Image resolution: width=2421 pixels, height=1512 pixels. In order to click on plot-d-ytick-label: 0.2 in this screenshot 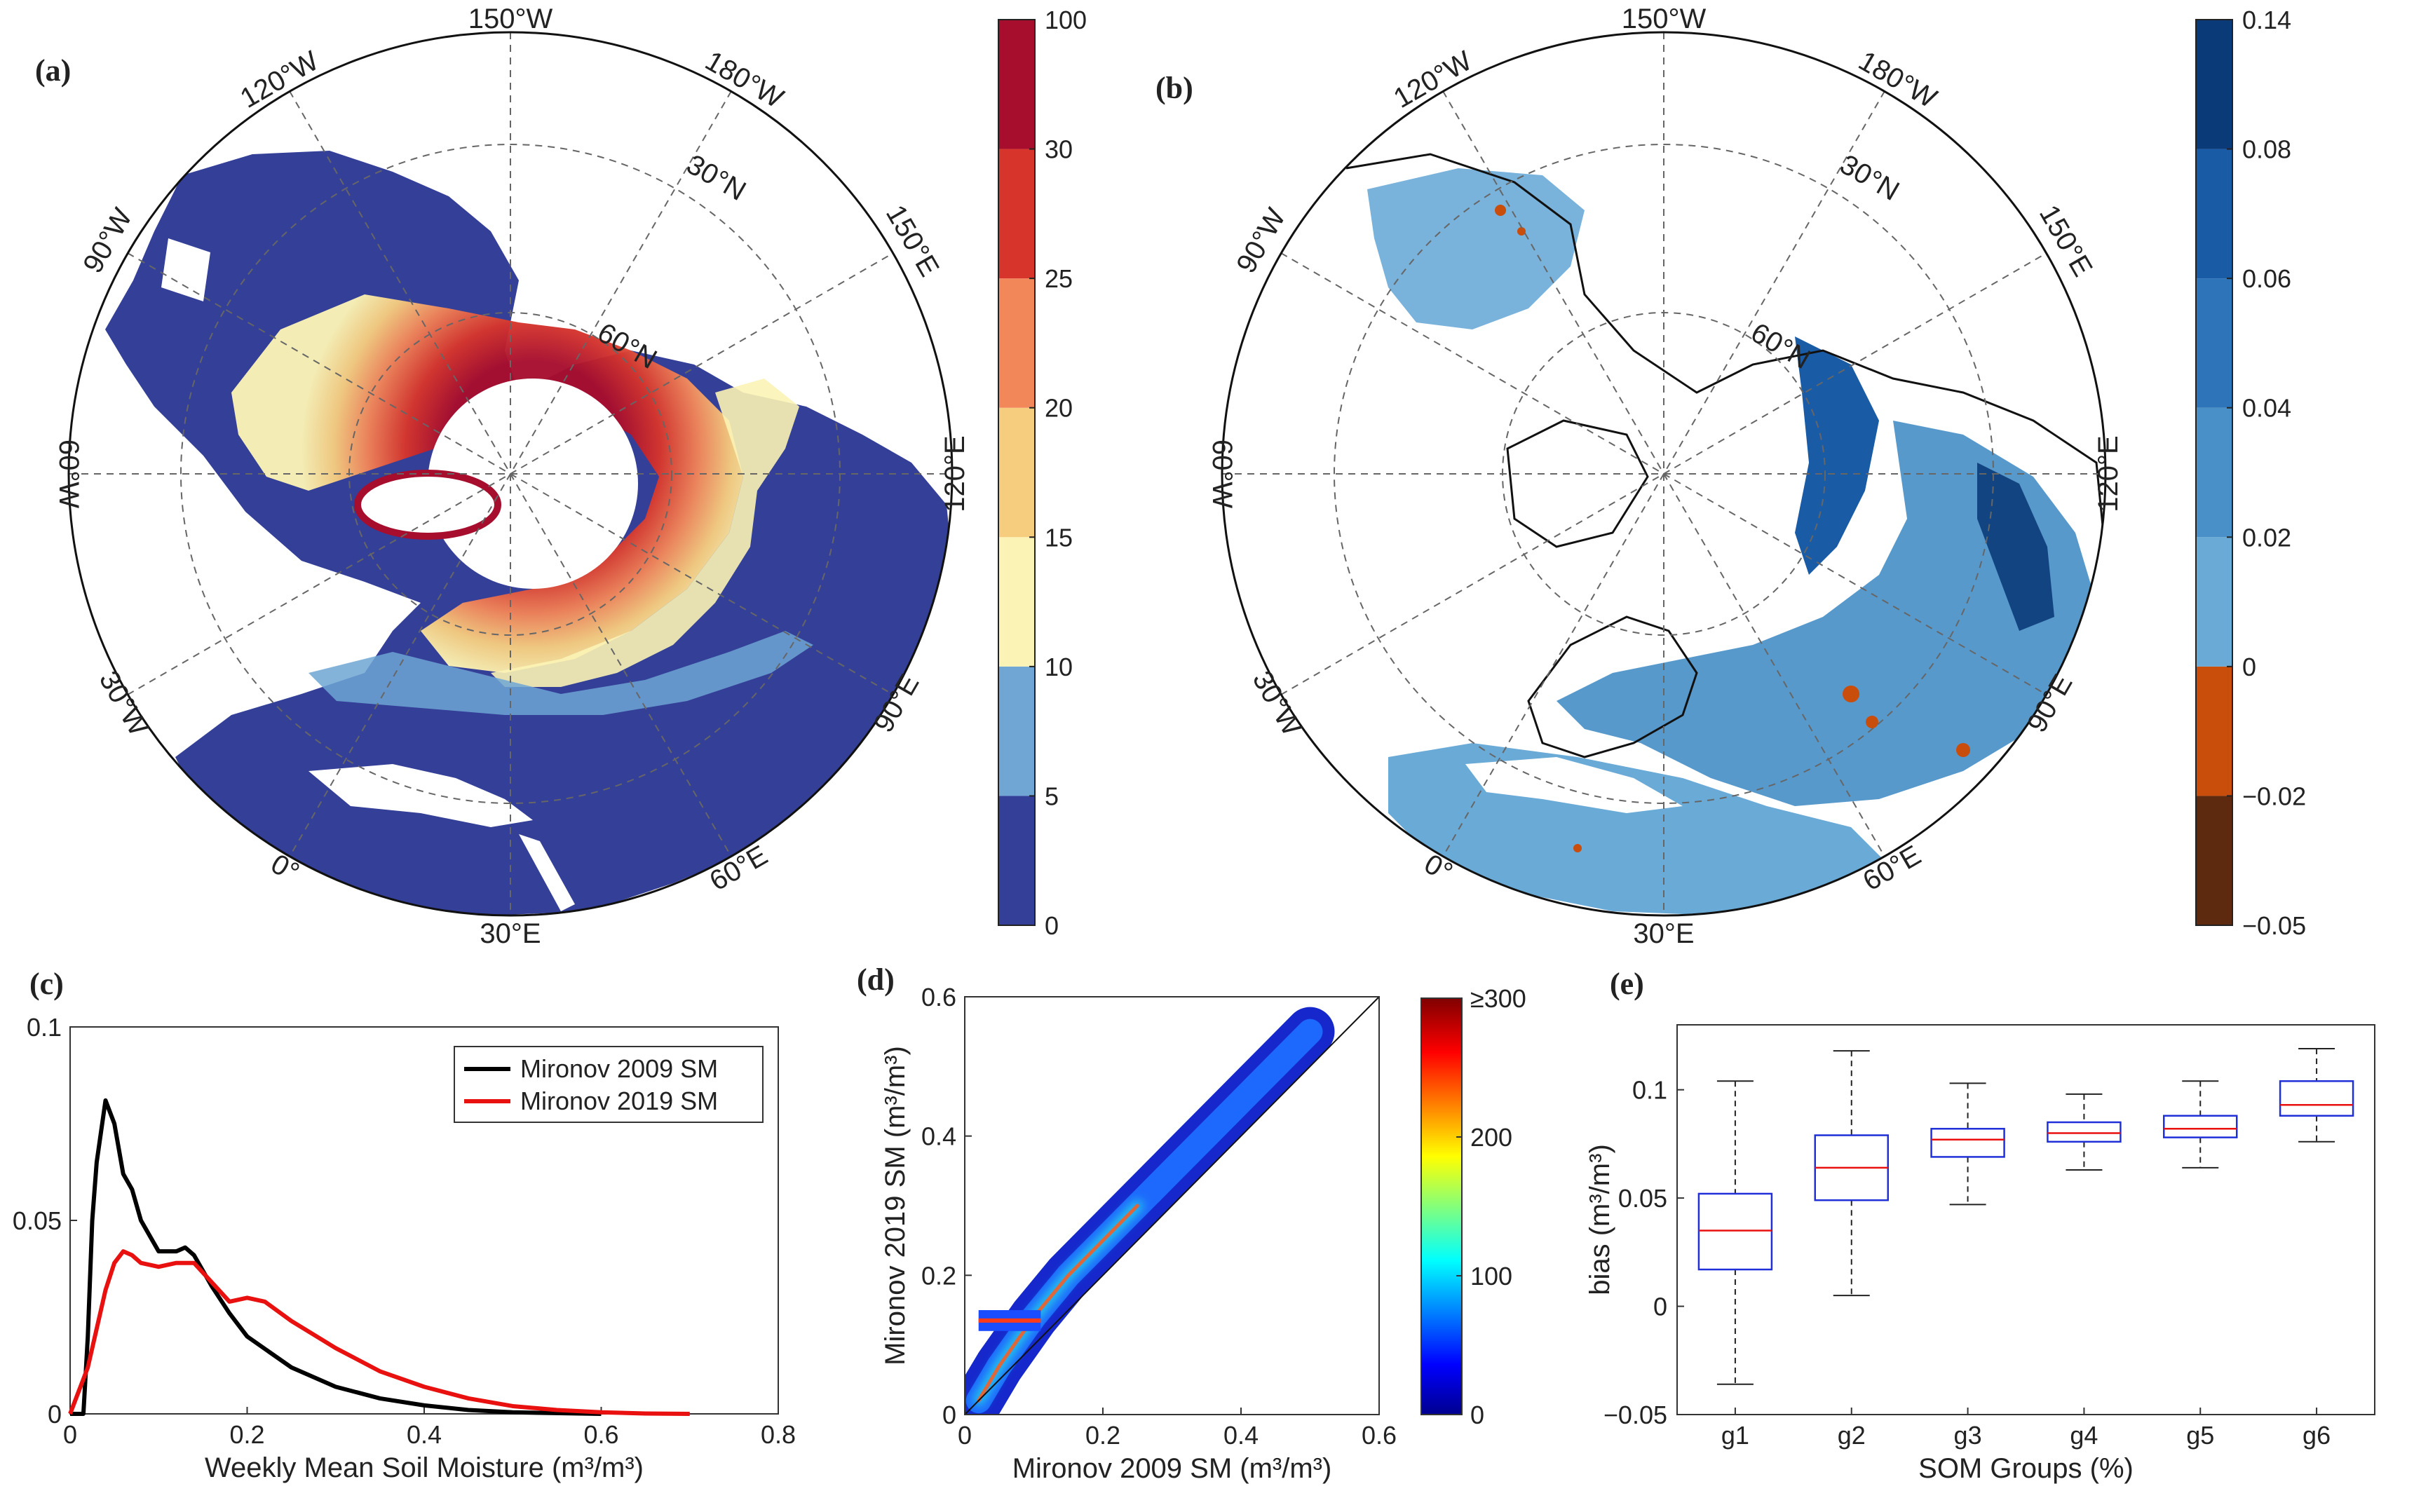, I will do `click(938, 1275)`.